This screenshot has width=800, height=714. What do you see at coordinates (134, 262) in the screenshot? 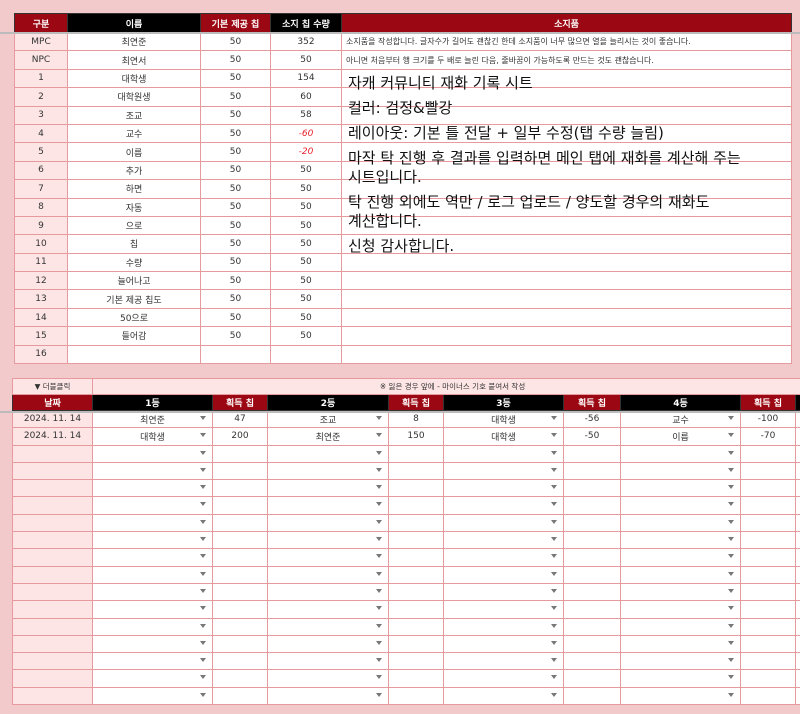
I see `name-cell: 수량` at bounding box center [134, 262].